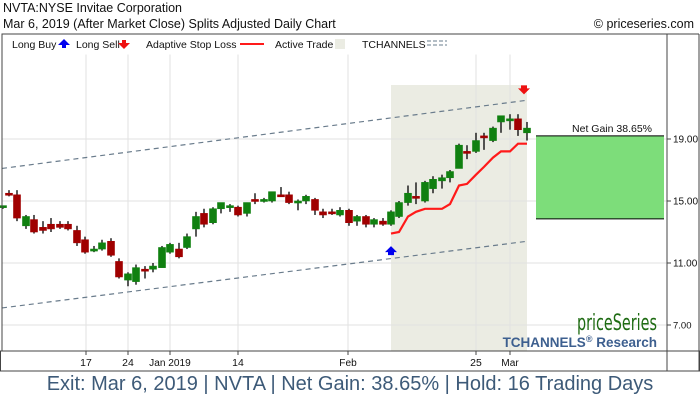  What do you see at coordinates (191, 45) in the screenshot?
I see `legend-stop-loss-label: Adaptive Stop Loss` at bounding box center [191, 45].